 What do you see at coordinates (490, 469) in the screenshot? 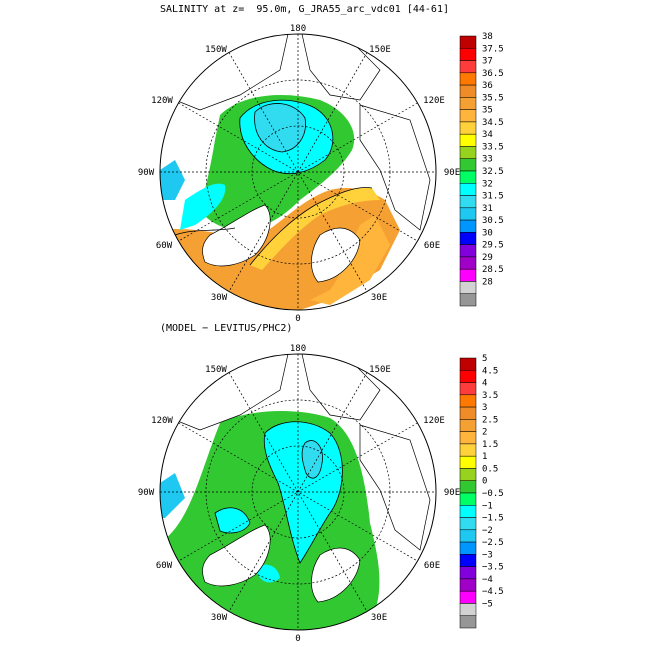
I see `colorbar-label: 0.5` at bounding box center [490, 469].